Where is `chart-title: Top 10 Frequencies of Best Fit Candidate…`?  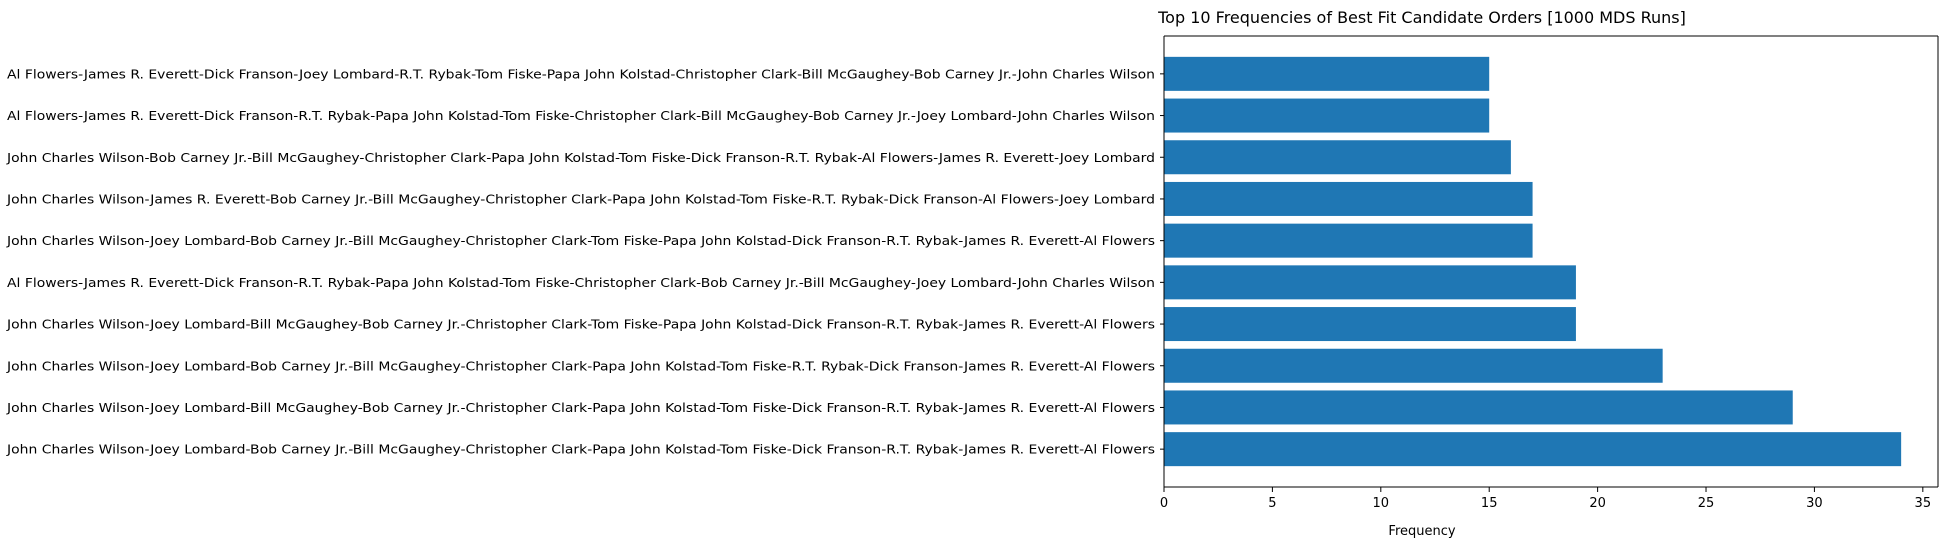 chart-title: Top 10 Frequencies of Best Fit Candidate… is located at coordinates (1421, 17).